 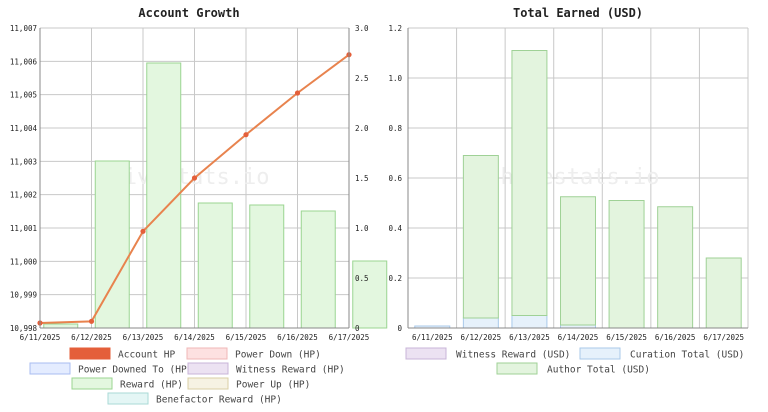 What do you see at coordinates (399, 328) in the screenshot?
I see `y-tick-label: 0` at bounding box center [399, 328].